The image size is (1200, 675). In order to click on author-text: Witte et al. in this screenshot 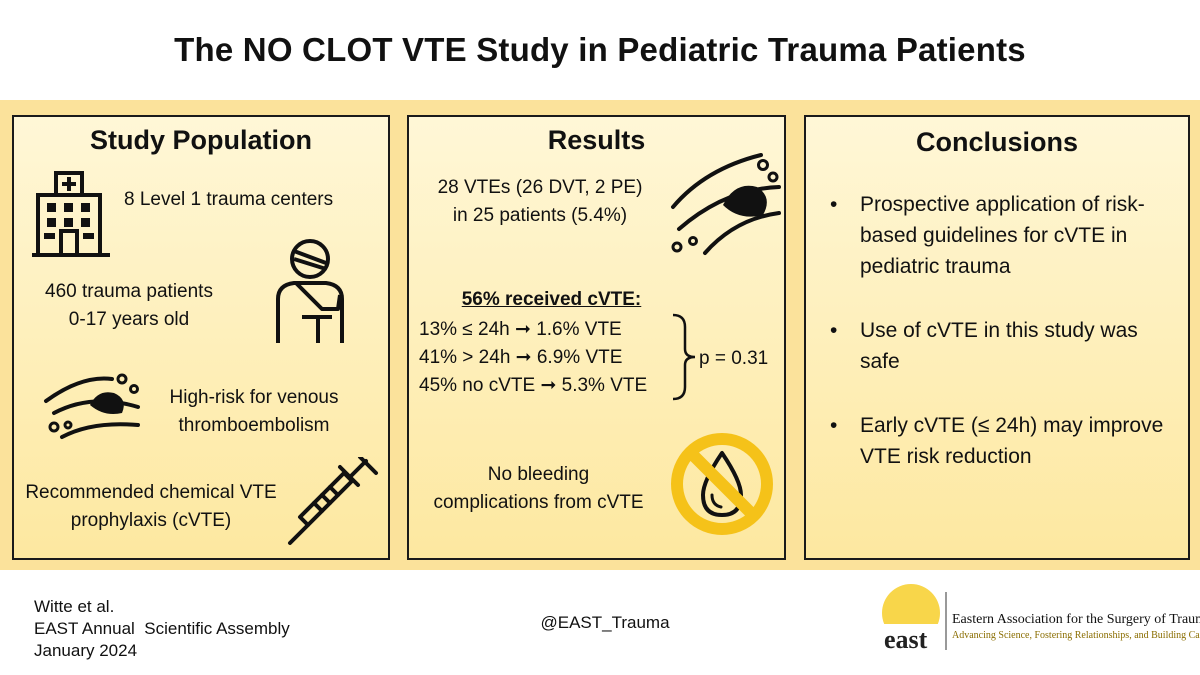, I will do `click(74, 606)`.